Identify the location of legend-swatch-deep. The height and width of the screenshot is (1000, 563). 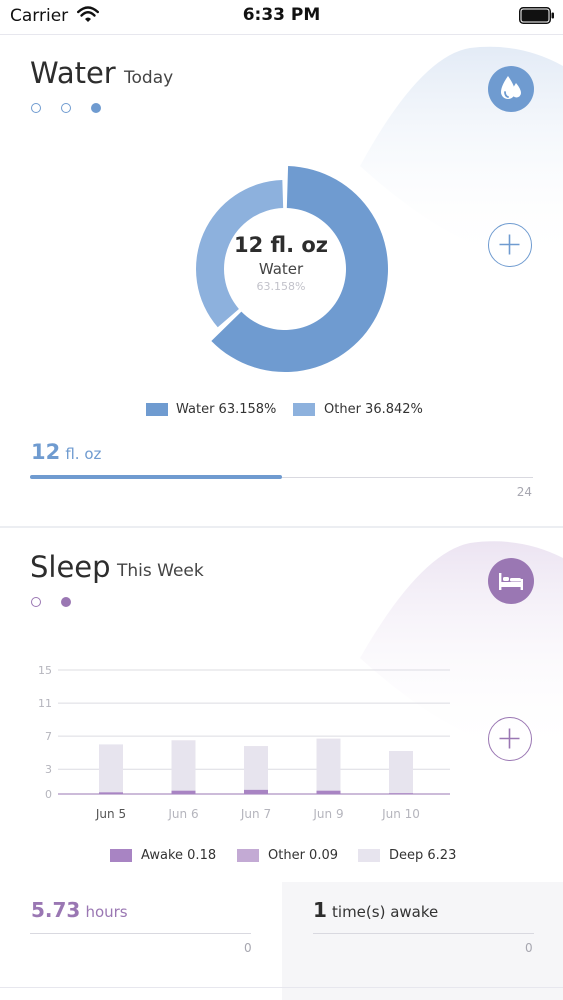
(369, 855).